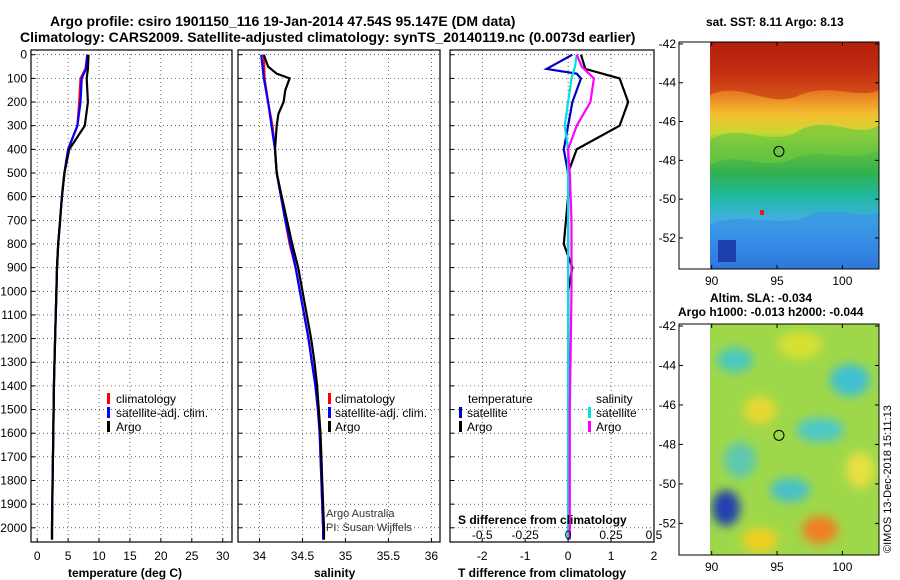 Image resolution: width=900 pixels, height=580 pixels. I want to click on legend-label-s-argo: Argo, so click(609, 427).